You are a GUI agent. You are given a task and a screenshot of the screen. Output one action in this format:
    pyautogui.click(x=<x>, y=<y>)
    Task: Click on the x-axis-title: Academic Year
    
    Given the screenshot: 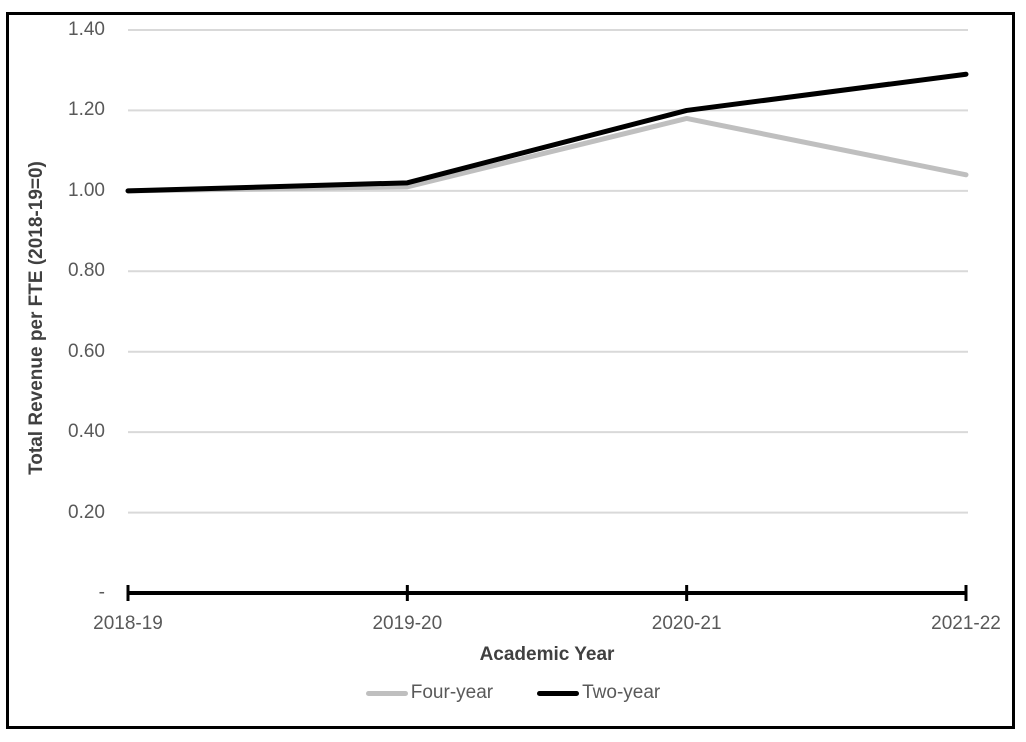 What is the action you would take?
    pyautogui.click(x=547, y=654)
    